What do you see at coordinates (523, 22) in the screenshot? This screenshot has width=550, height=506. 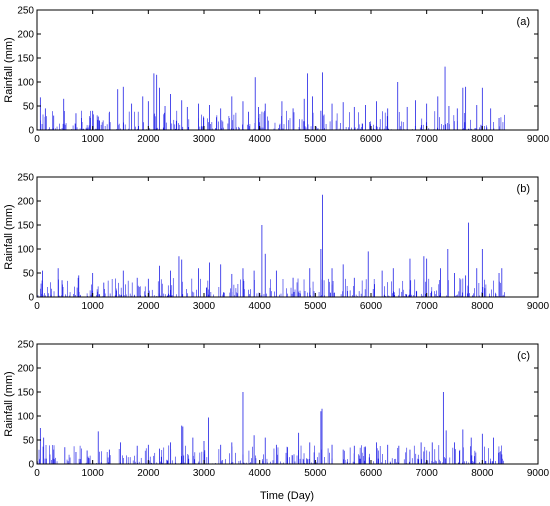 I see `panel-label: (a)` at bounding box center [523, 22].